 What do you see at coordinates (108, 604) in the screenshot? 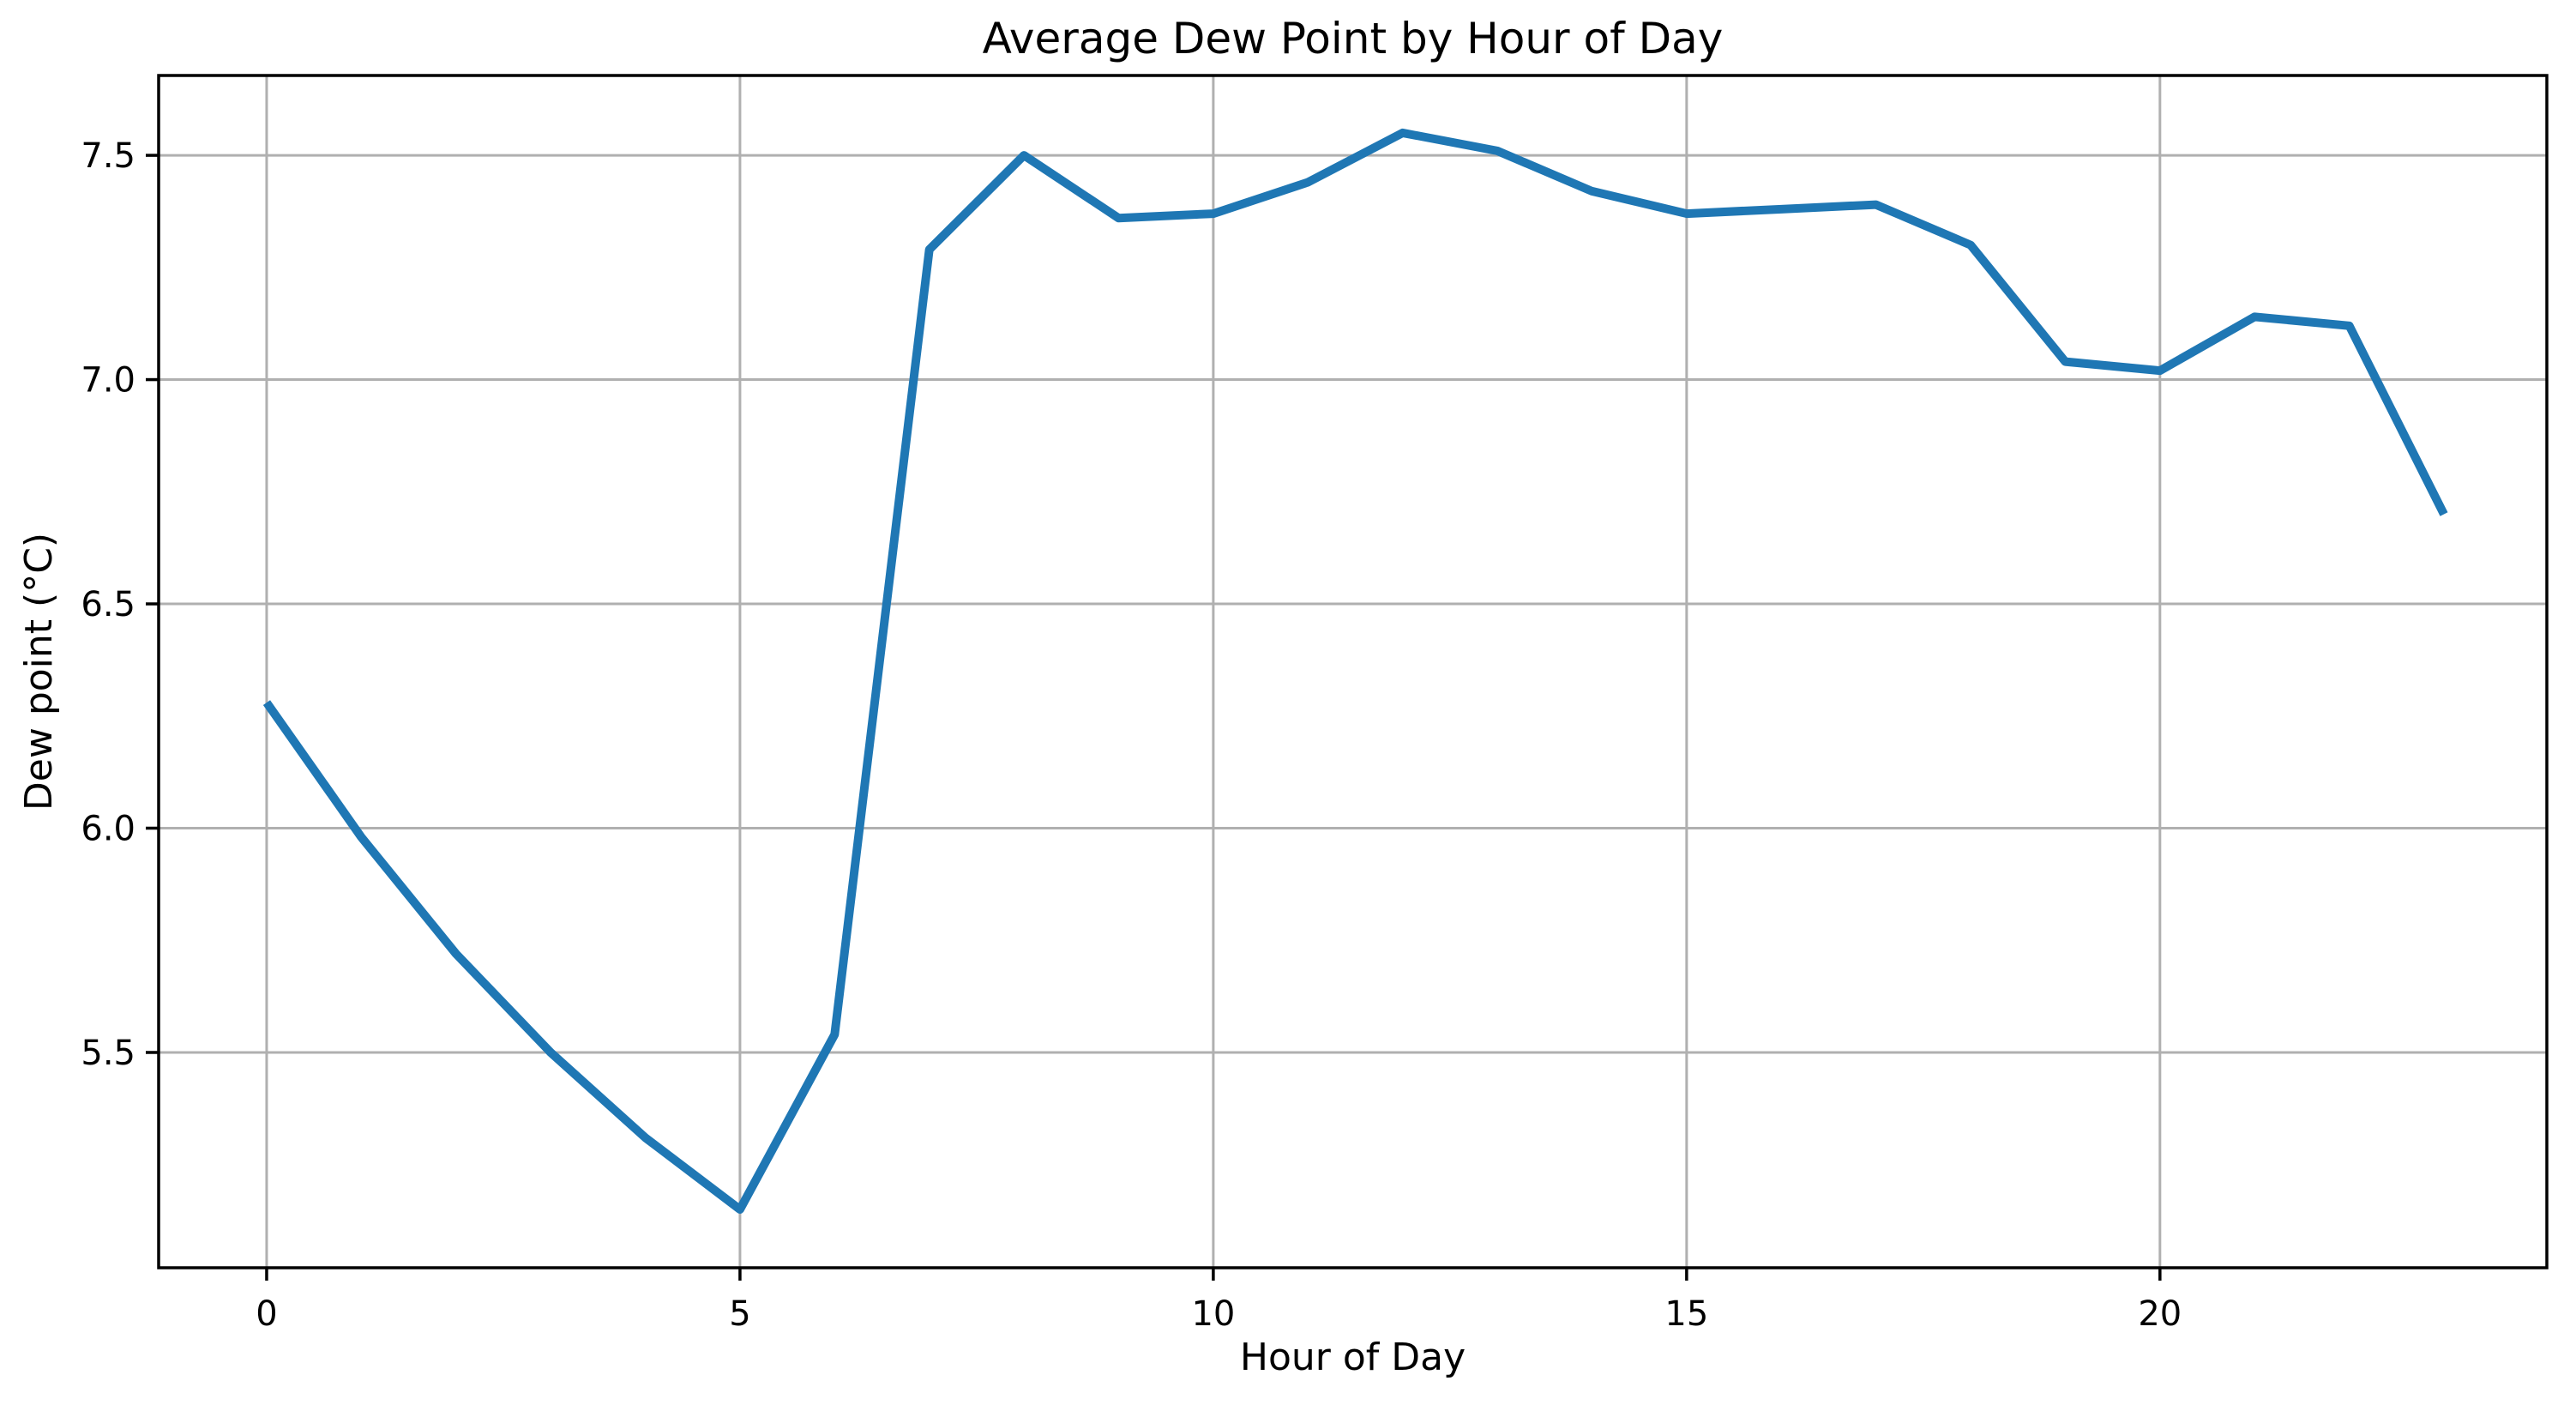
I see `y-tick-label: 6.5` at bounding box center [108, 604].